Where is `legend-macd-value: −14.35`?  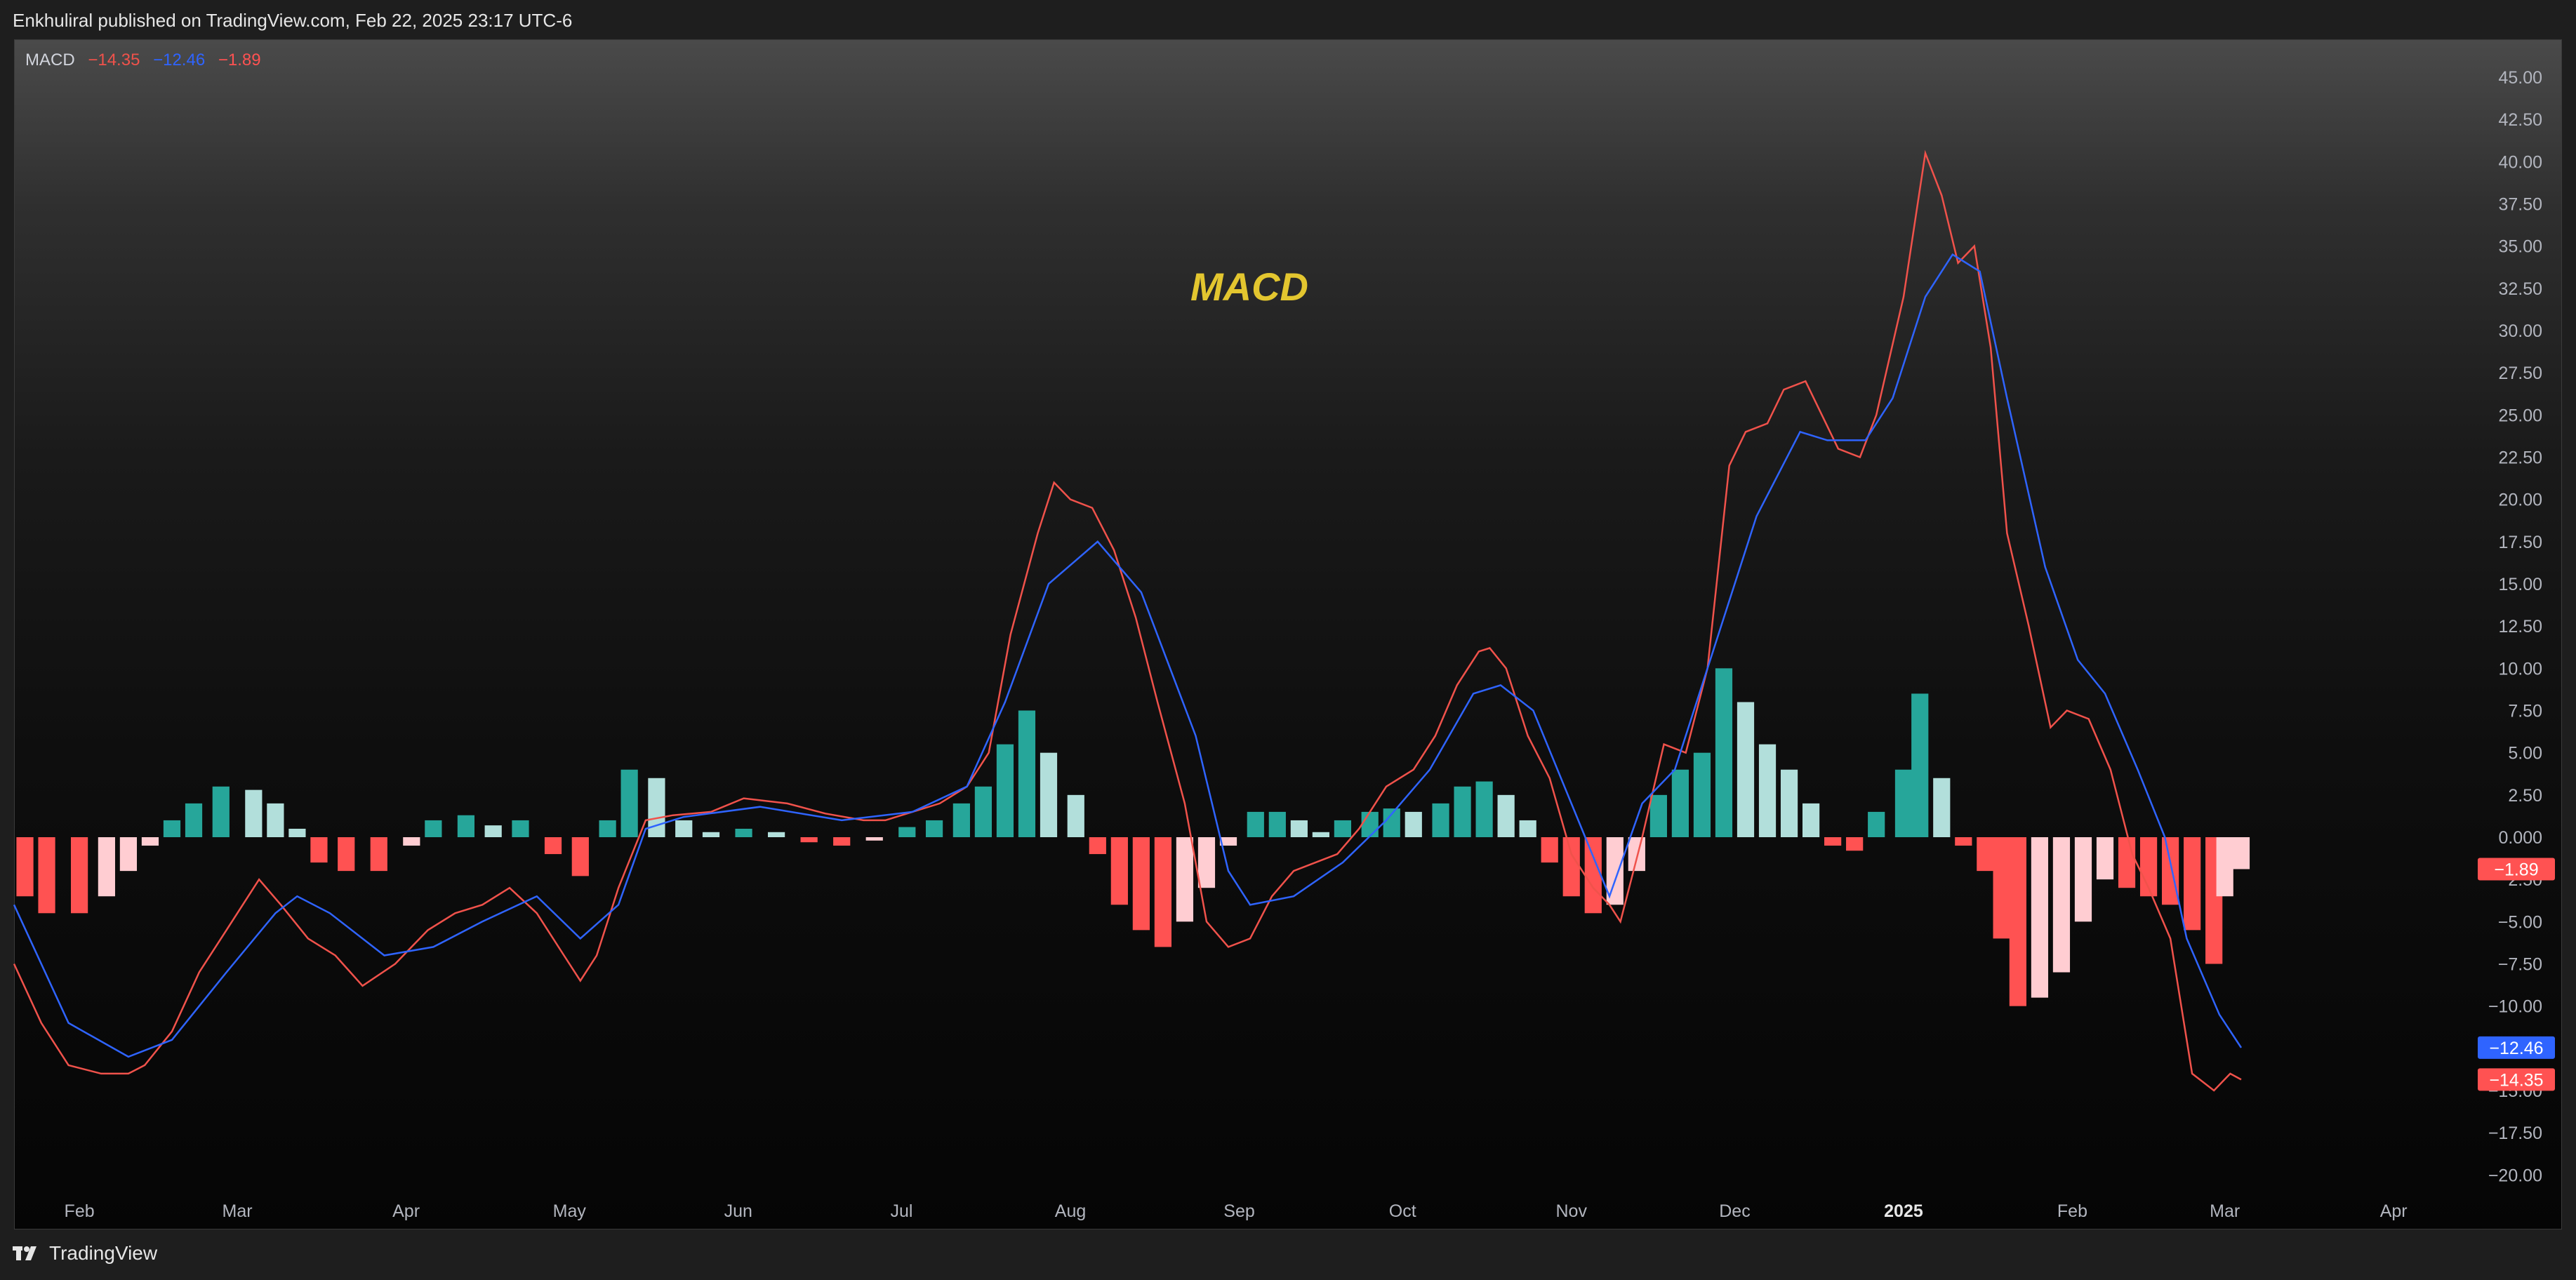 legend-macd-value: −14.35 is located at coordinates (114, 60).